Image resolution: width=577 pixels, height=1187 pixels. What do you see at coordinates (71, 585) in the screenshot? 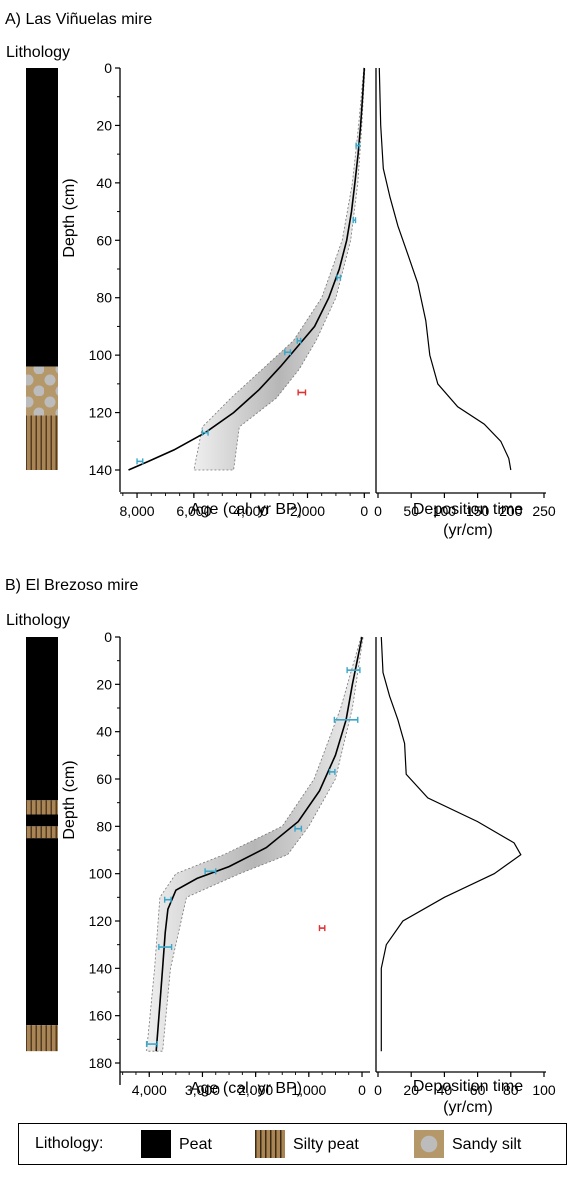
I see `panel-title: B) El Brezoso mire` at bounding box center [71, 585].